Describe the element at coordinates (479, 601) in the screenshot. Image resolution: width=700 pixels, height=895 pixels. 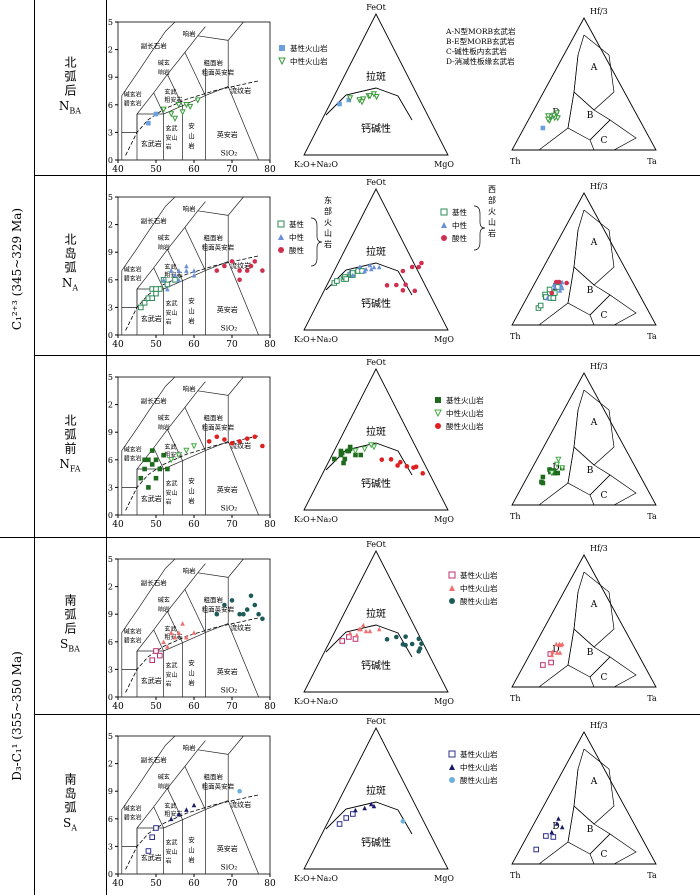
I see `legend-label: 酸性火山岩` at that location.